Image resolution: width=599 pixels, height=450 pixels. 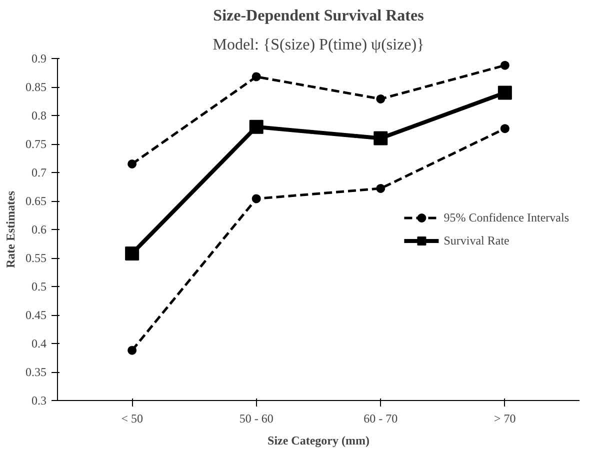 I want to click on legend-label: 95% Confidence Intervals, so click(x=506, y=217).